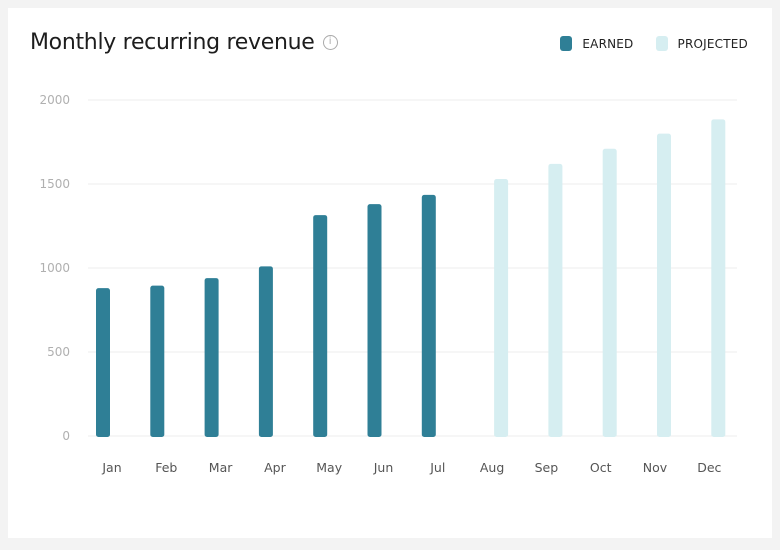 This screenshot has width=780, height=550. I want to click on x-tick-label: Aug, so click(492, 467).